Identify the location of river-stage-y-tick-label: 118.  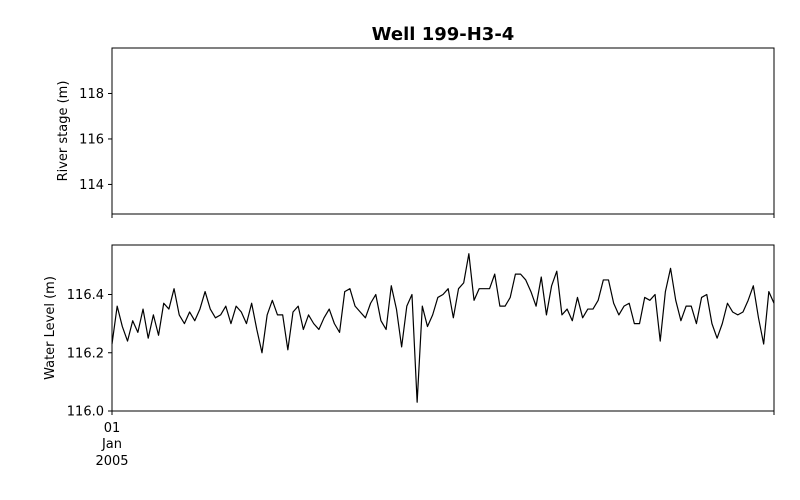
(91, 94).